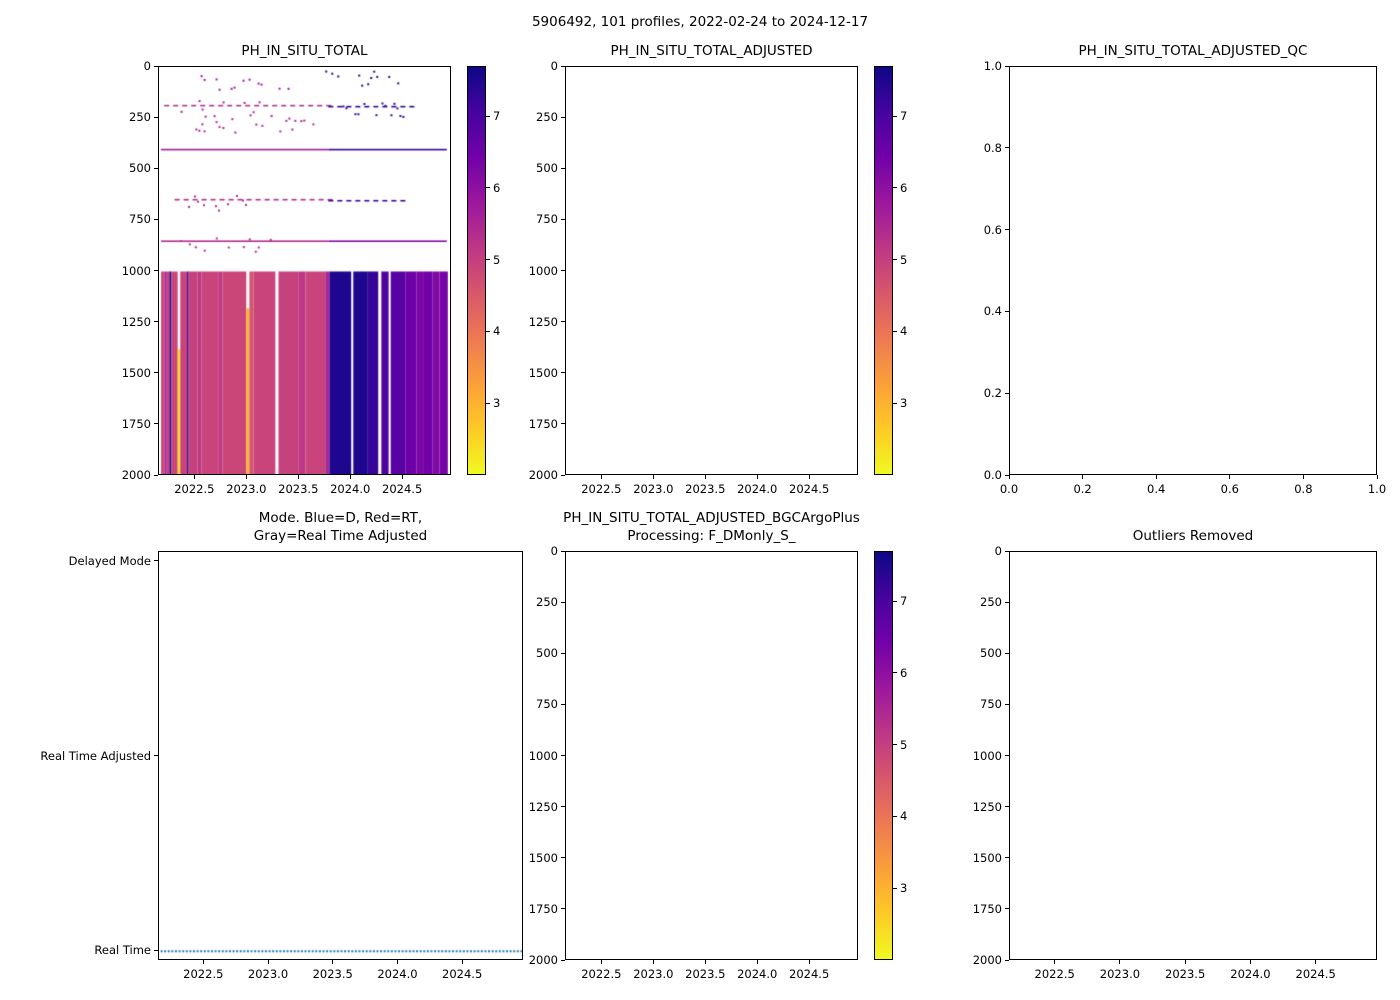 This screenshot has height=1000, width=1400. Describe the element at coordinates (140, 117) in the screenshot. I see `y-tick-label: 250` at that location.